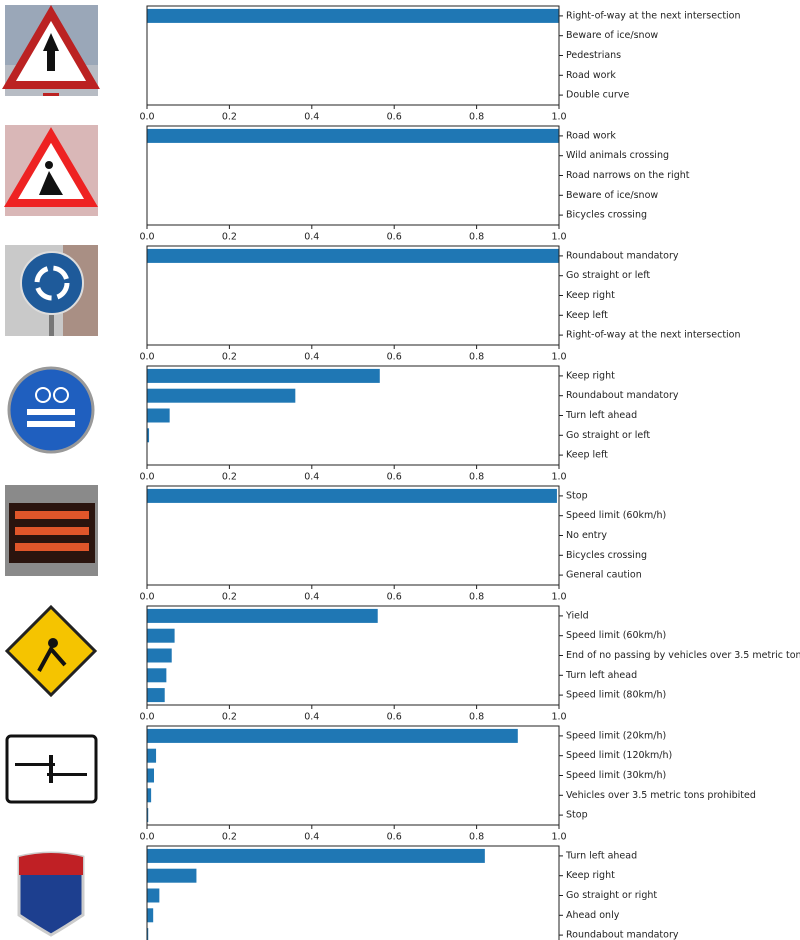 Image resolution: width=800 pixels, height=940 pixels. What do you see at coordinates (587, 455) in the screenshot?
I see `category-label: Keep left` at bounding box center [587, 455].